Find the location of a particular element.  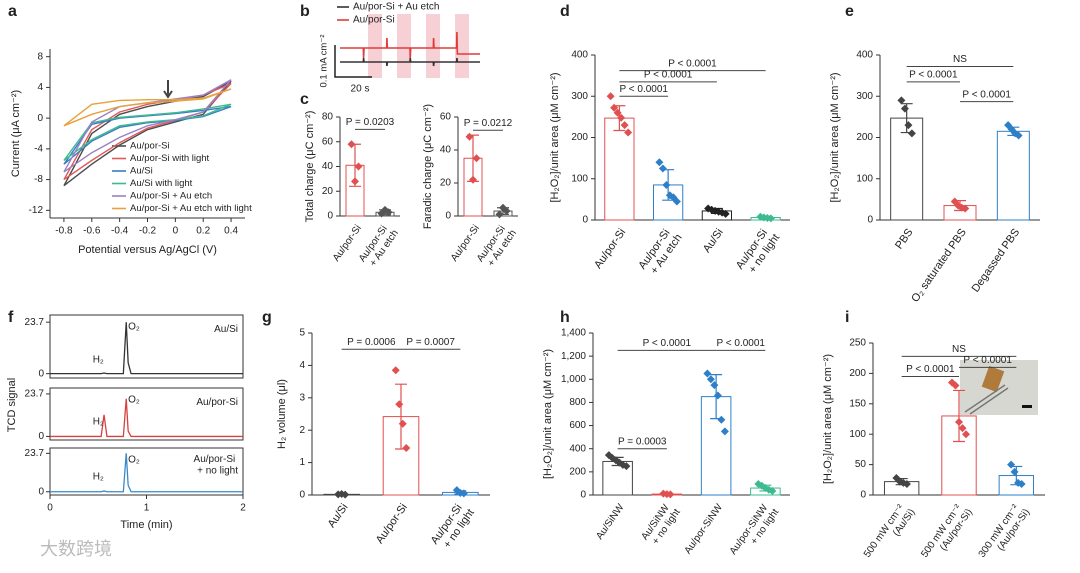

y-tick-label: 200 is located at coordinates (579, 137).